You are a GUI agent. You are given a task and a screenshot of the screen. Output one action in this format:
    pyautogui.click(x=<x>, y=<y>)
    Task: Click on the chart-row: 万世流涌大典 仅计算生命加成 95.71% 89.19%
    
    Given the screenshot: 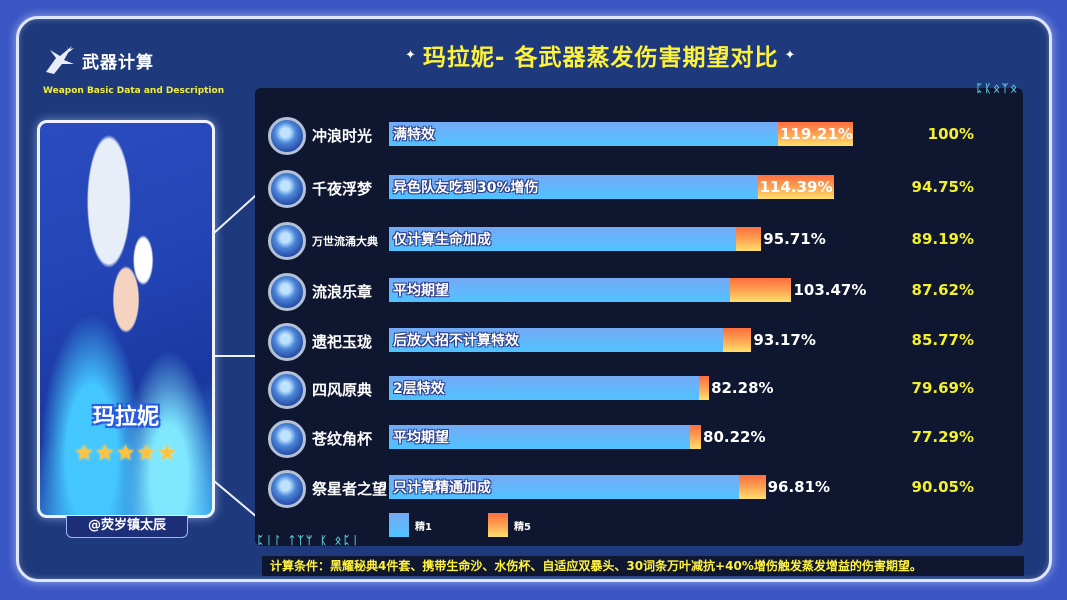 What is the action you would take?
    pyautogui.click(x=643, y=242)
    